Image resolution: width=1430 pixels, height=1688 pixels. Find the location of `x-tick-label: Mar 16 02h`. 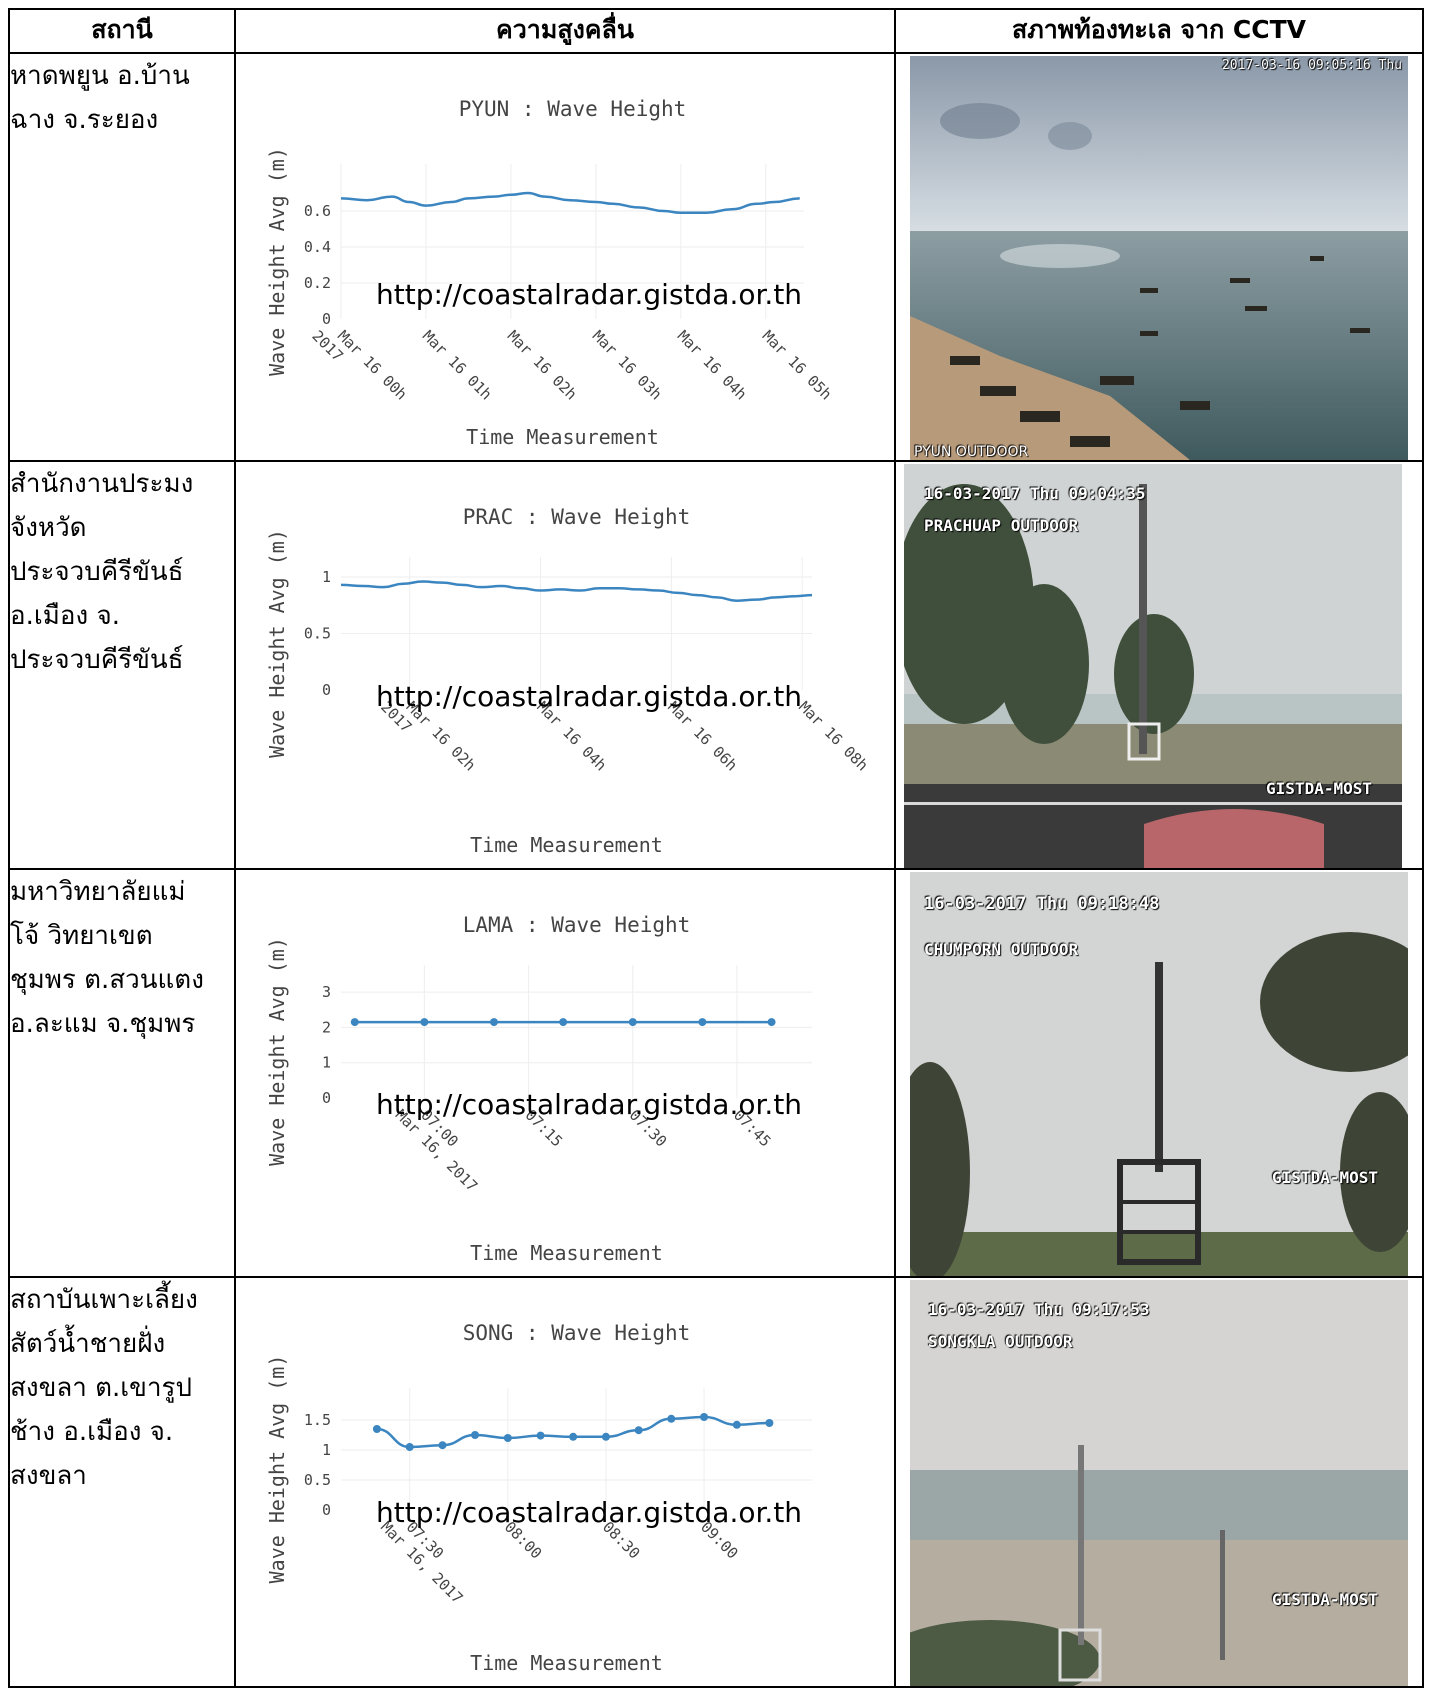

x-tick-label: Mar 16 02h is located at coordinates (542, 365).